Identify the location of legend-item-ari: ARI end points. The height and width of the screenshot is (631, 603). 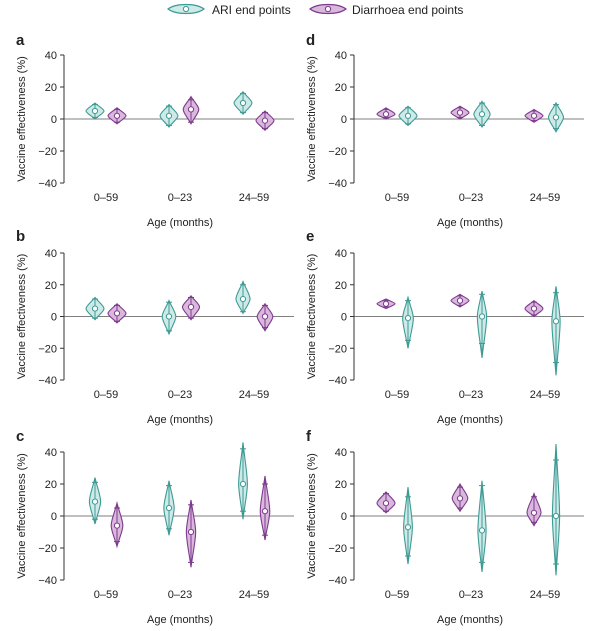
(228, 10).